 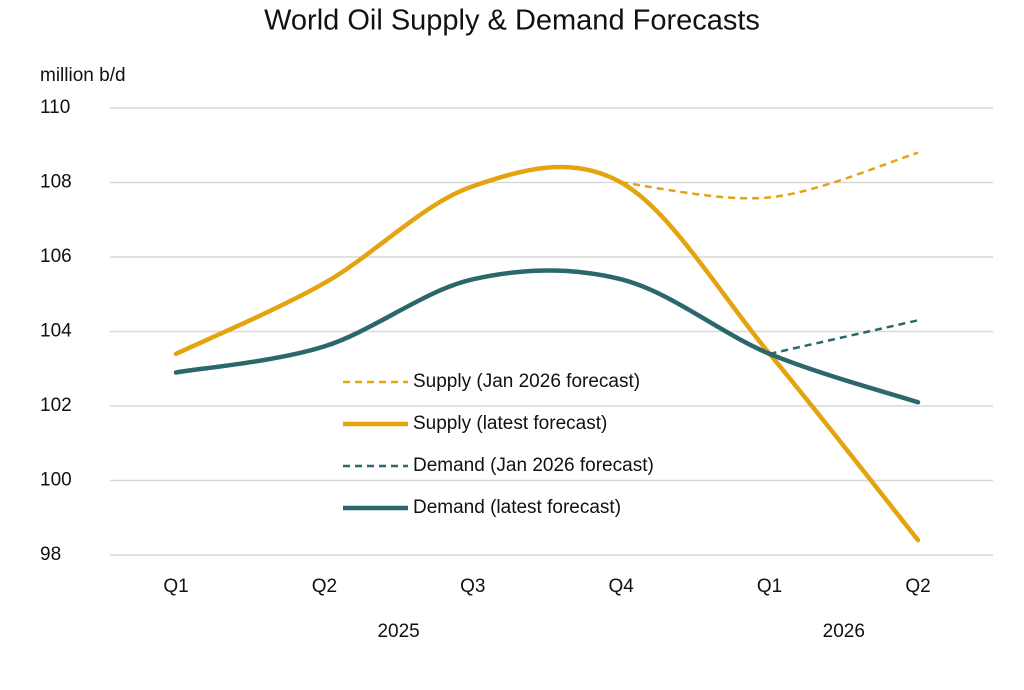 What do you see at coordinates (56, 256) in the screenshot?
I see `y-tick-label: 106` at bounding box center [56, 256].